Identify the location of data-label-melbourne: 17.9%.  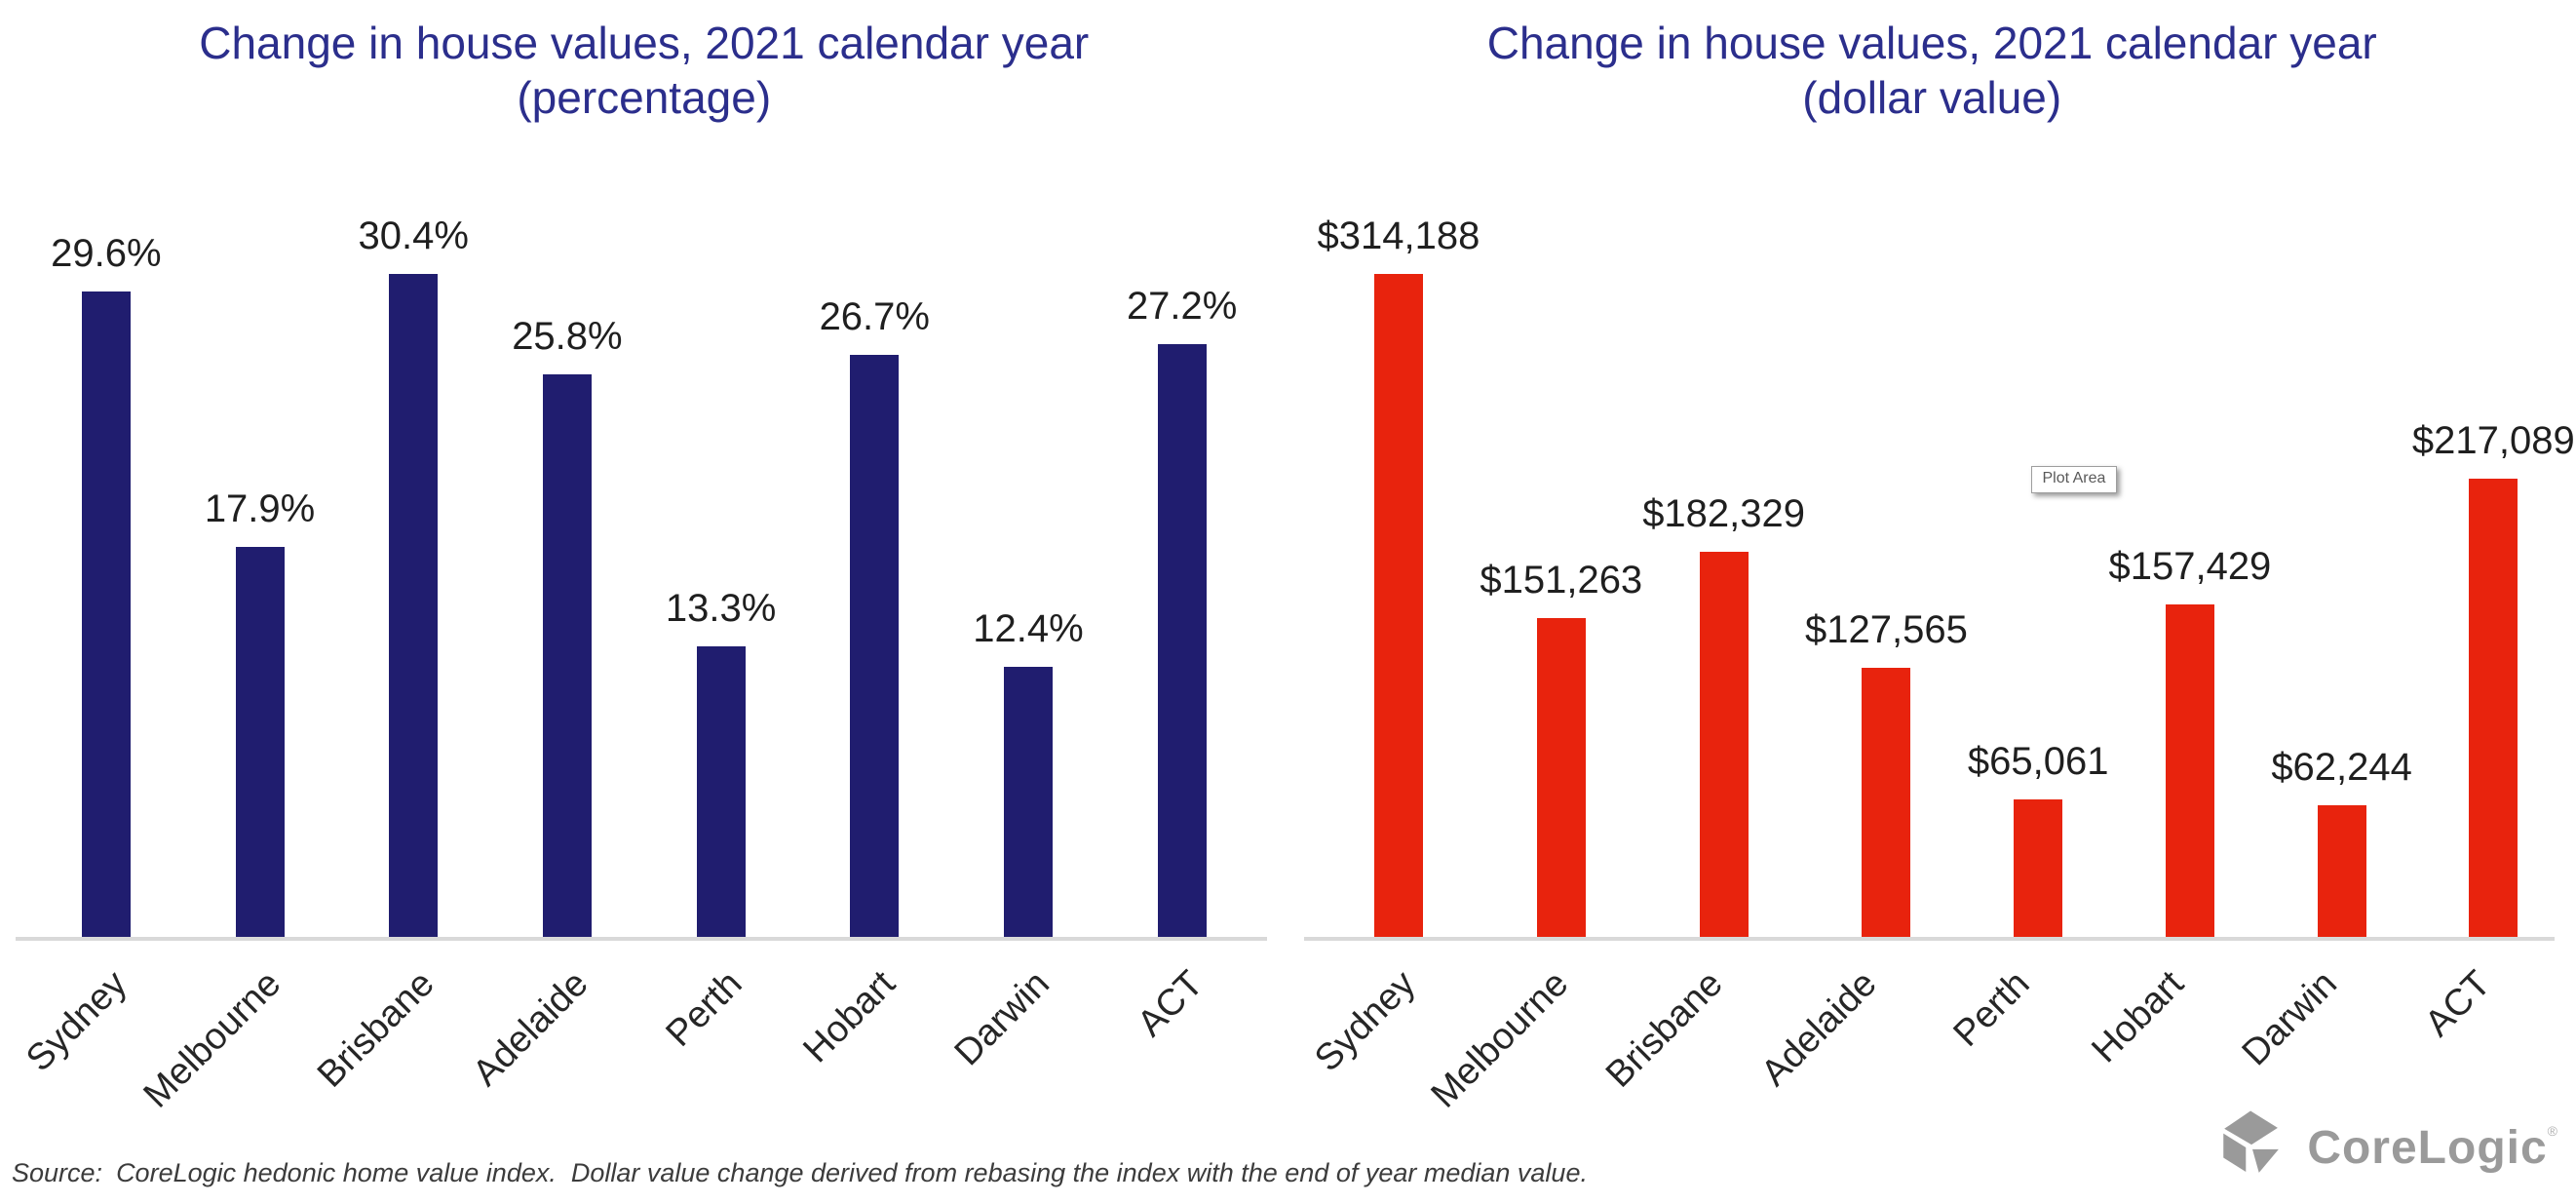
(260, 508).